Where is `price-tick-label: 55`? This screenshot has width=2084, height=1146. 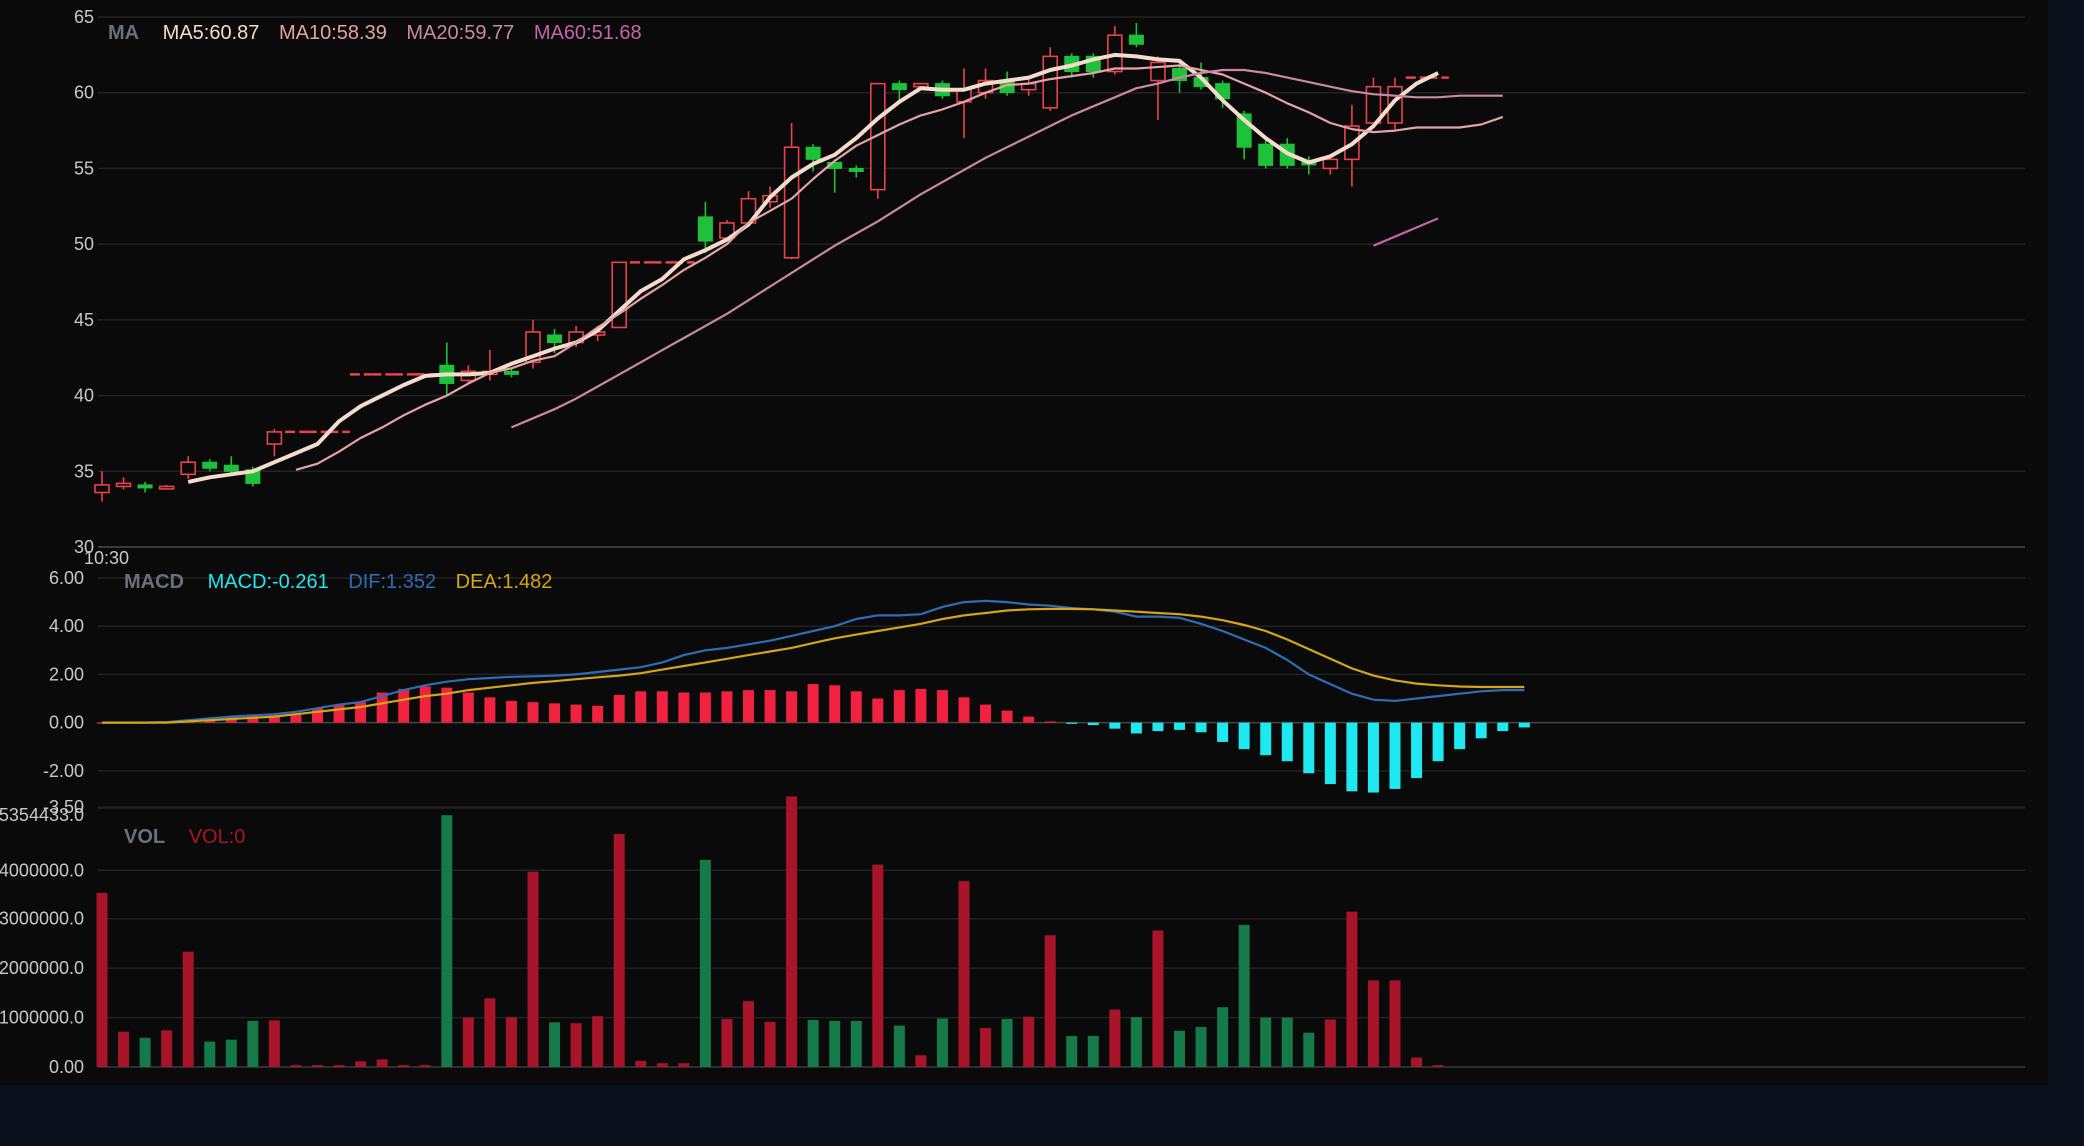
price-tick-label: 55 is located at coordinates (84, 168).